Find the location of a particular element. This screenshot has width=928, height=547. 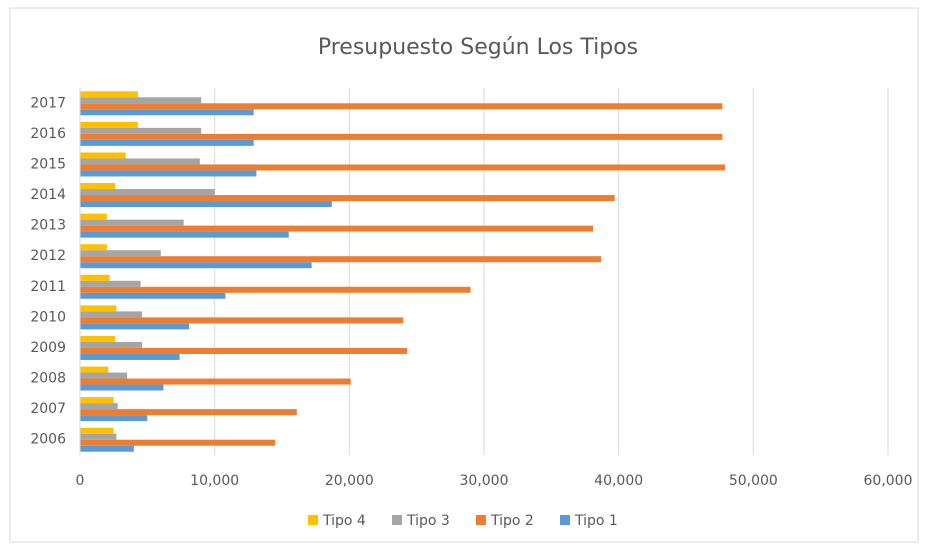

y-tick-label: 2010 is located at coordinates (48, 317).